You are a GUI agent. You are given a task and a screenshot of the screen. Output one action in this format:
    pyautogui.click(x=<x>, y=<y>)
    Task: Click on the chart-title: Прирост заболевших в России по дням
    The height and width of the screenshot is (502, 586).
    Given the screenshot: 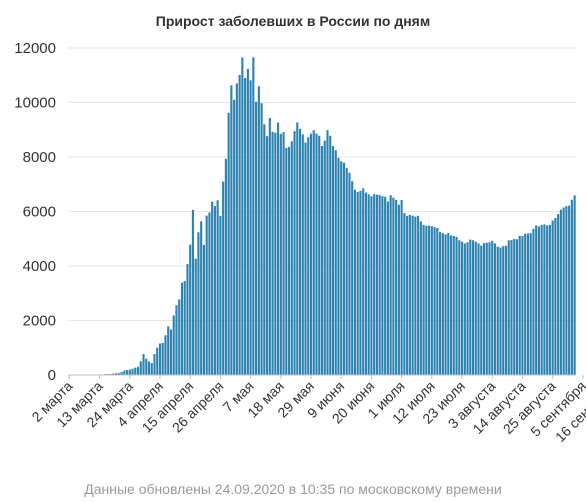 What is the action you would take?
    pyautogui.click(x=293, y=21)
    